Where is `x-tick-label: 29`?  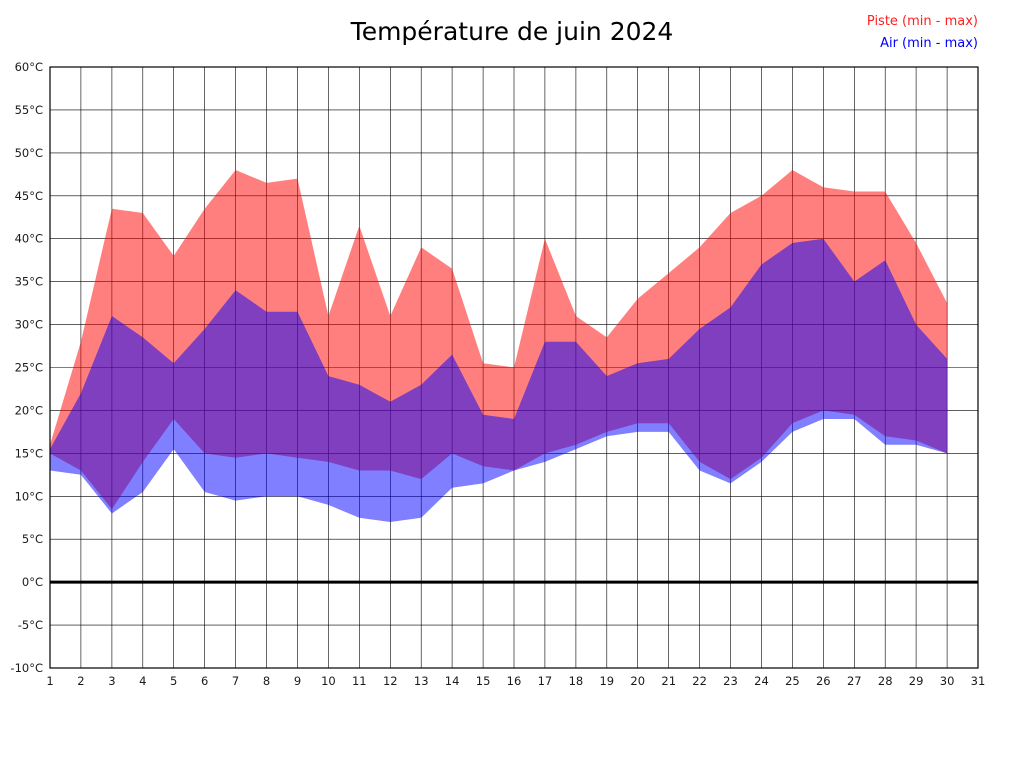 x-tick-label: 29 is located at coordinates (916, 681).